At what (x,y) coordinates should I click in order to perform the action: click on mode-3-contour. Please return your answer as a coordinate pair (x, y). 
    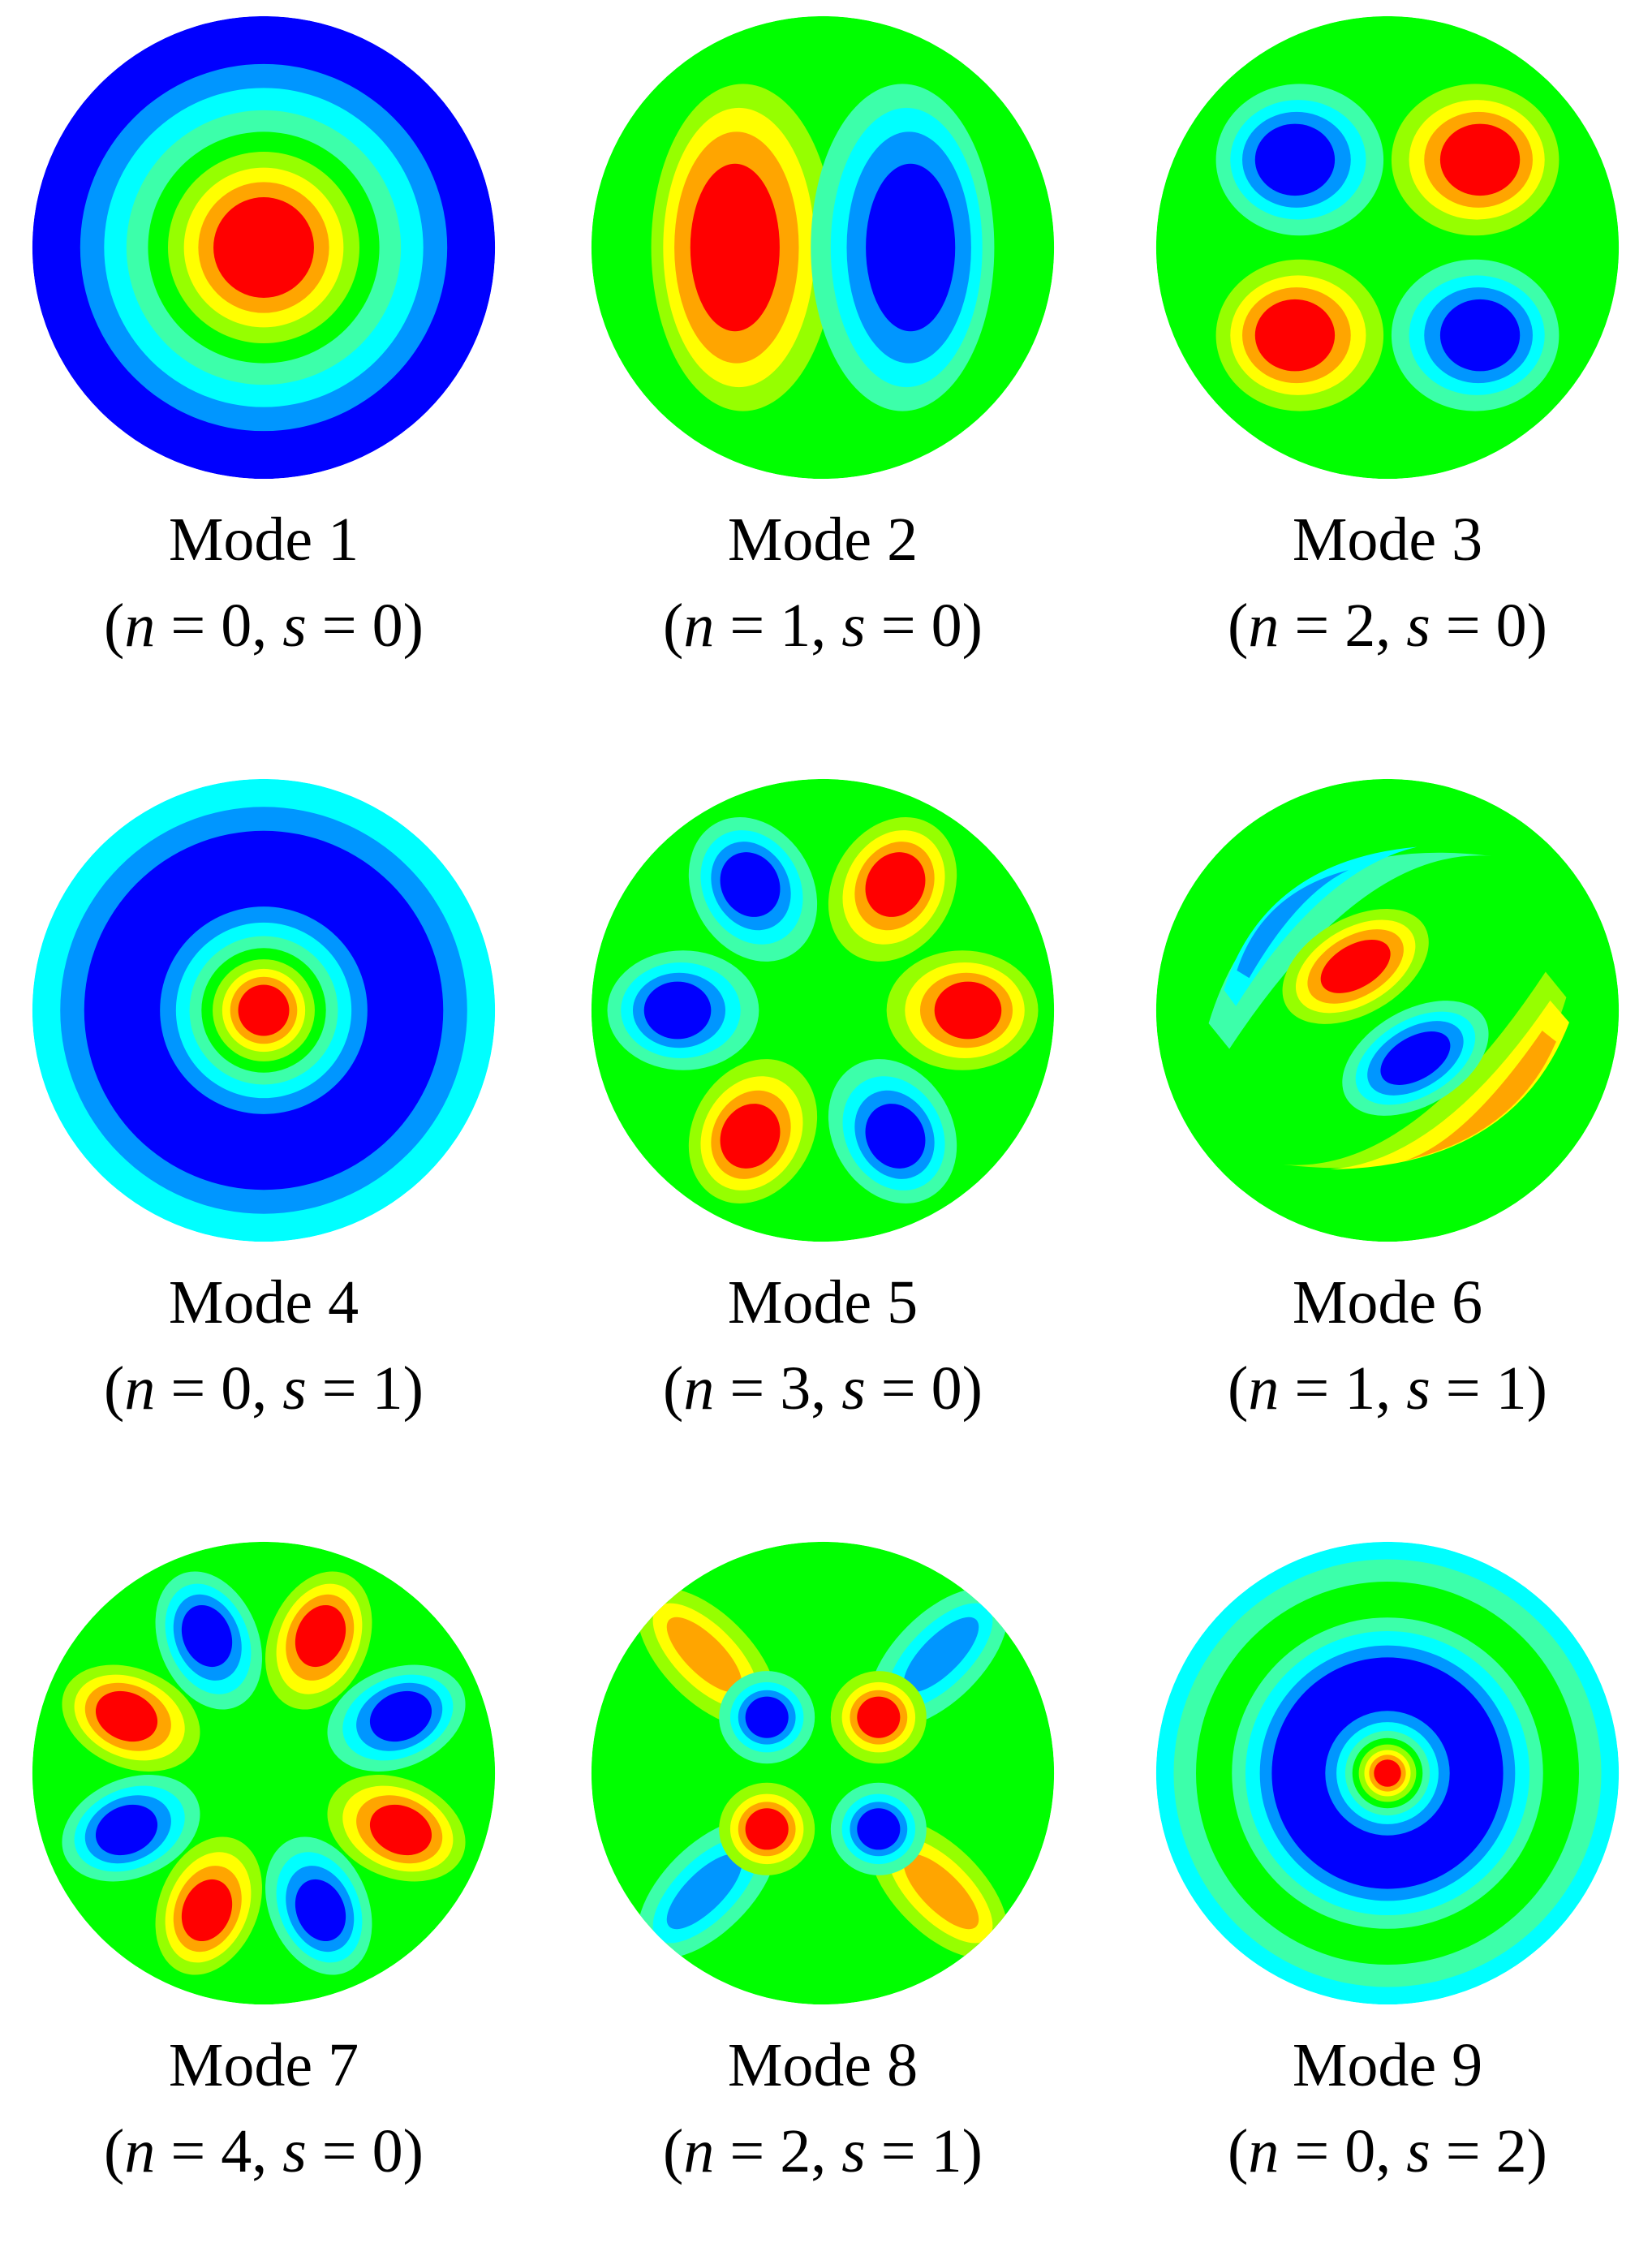
    Looking at the image, I should click on (1387, 247).